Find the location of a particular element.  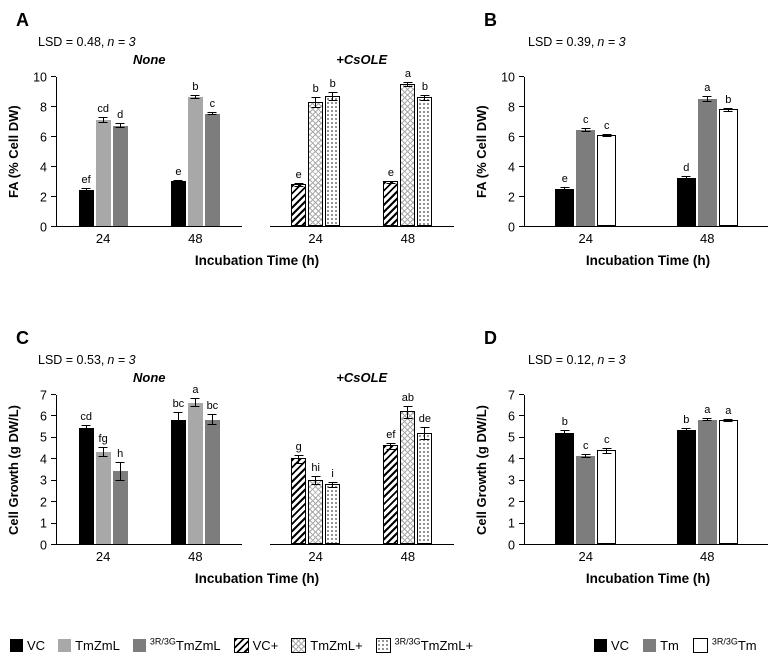

legend-item: 3R/3GTmZmL+ is located at coordinates (424, 644).